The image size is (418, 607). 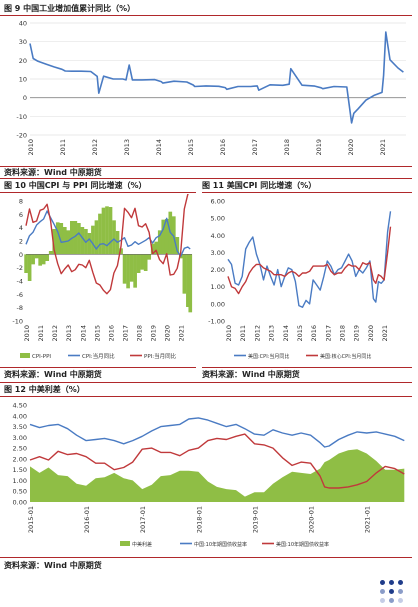 I want to click on fig9-xtick: 2014, so click(x=159, y=147).